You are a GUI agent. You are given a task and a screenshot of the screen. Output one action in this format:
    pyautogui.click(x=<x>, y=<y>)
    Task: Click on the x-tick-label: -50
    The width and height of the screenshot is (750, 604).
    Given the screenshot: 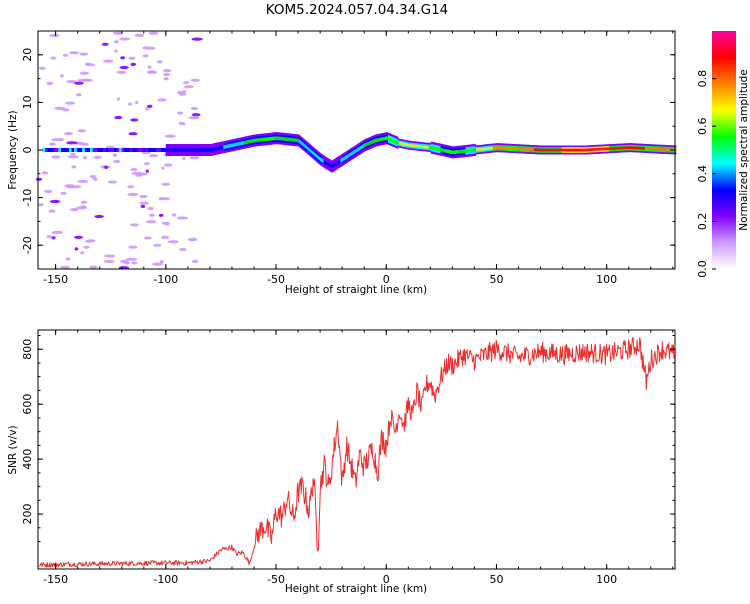 What is the action you would take?
    pyautogui.click(x=276, y=279)
    